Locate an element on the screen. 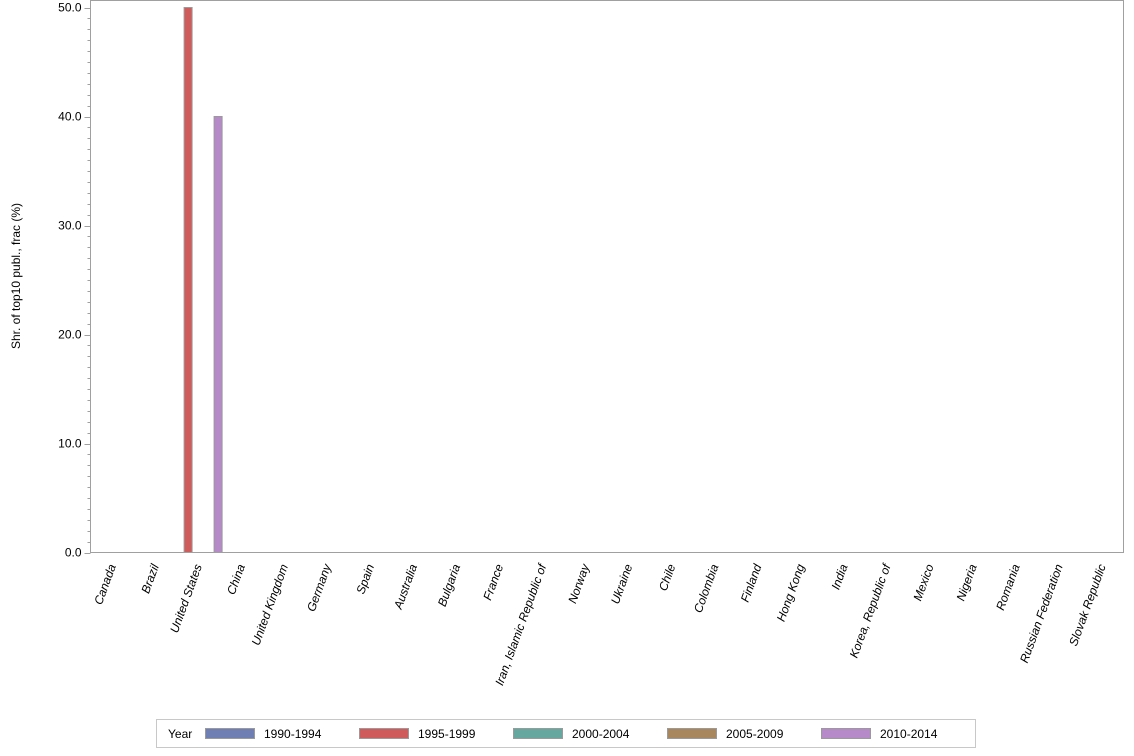  x-category-label: United Kingdom is located at coordinates (270, 604).